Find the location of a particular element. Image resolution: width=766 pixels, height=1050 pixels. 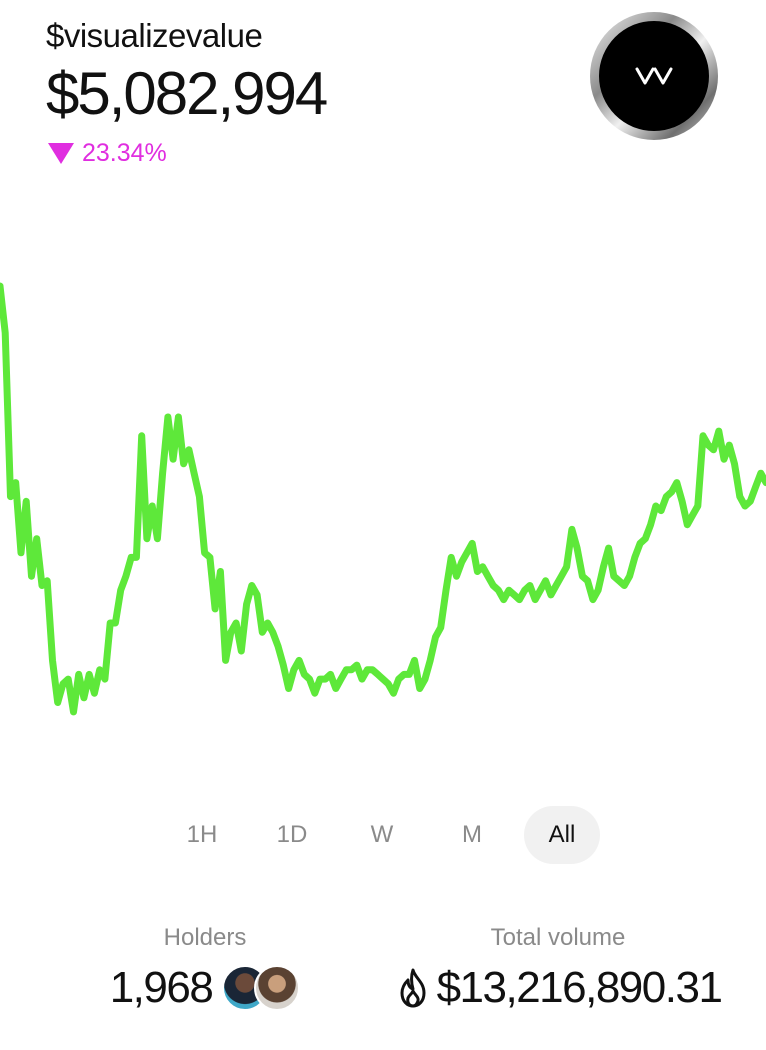

price-change-value: 23.34% is located at coordinates (124, 153).